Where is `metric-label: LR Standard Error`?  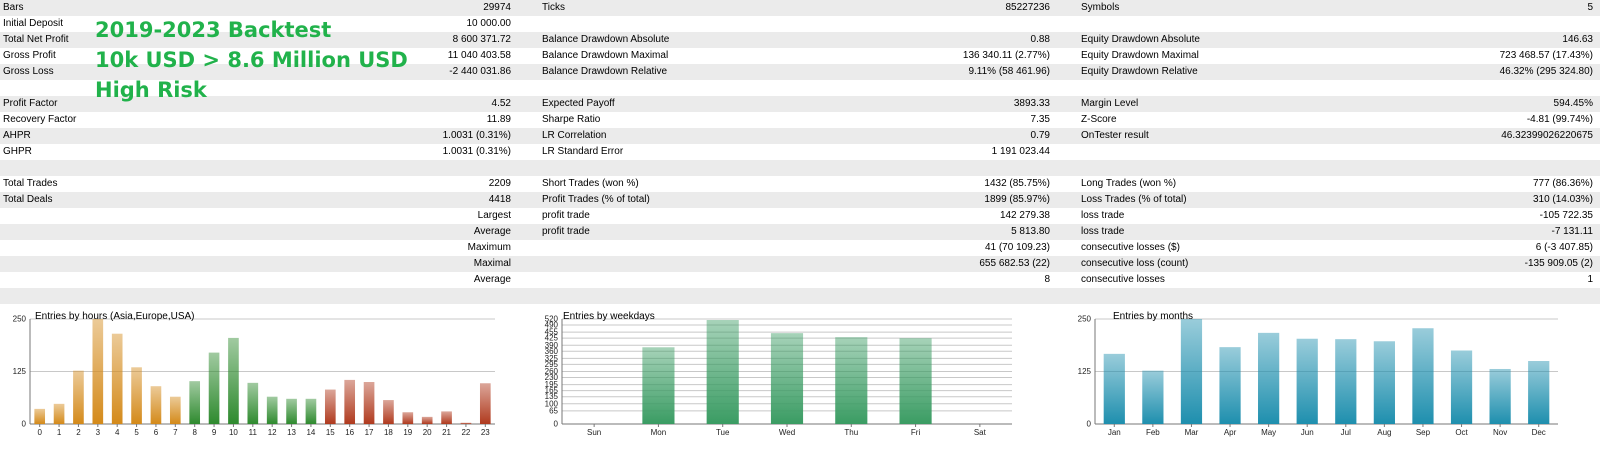
metric-label: LR Standard Error is located at coordinates (583, 151).